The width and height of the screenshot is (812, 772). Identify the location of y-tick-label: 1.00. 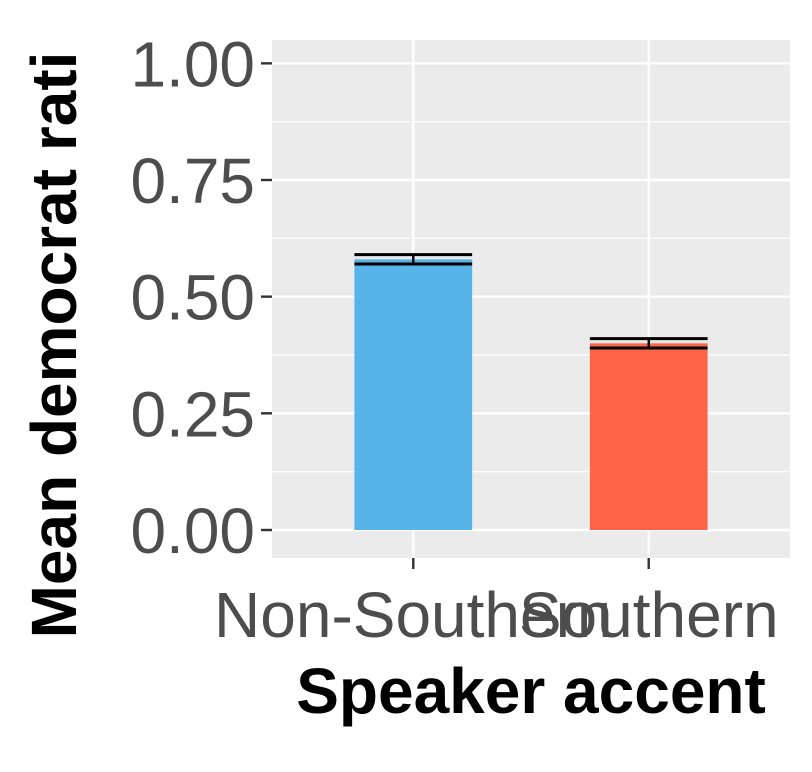
(192, 64).